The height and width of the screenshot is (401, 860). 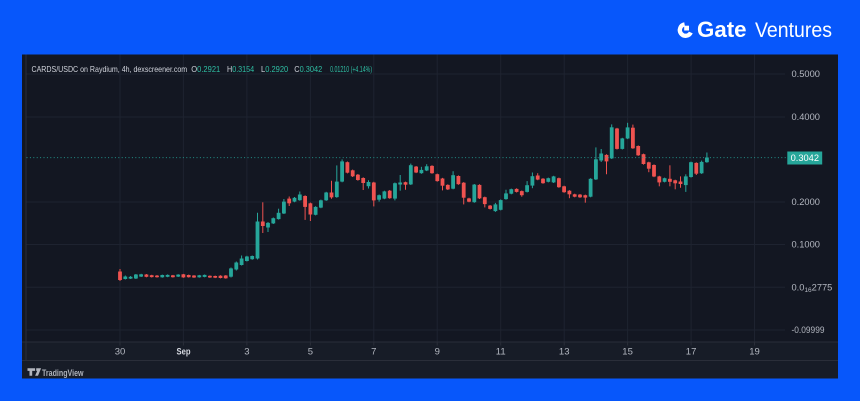 I want to click on svg-text: 7, so click(x=373, y=352).